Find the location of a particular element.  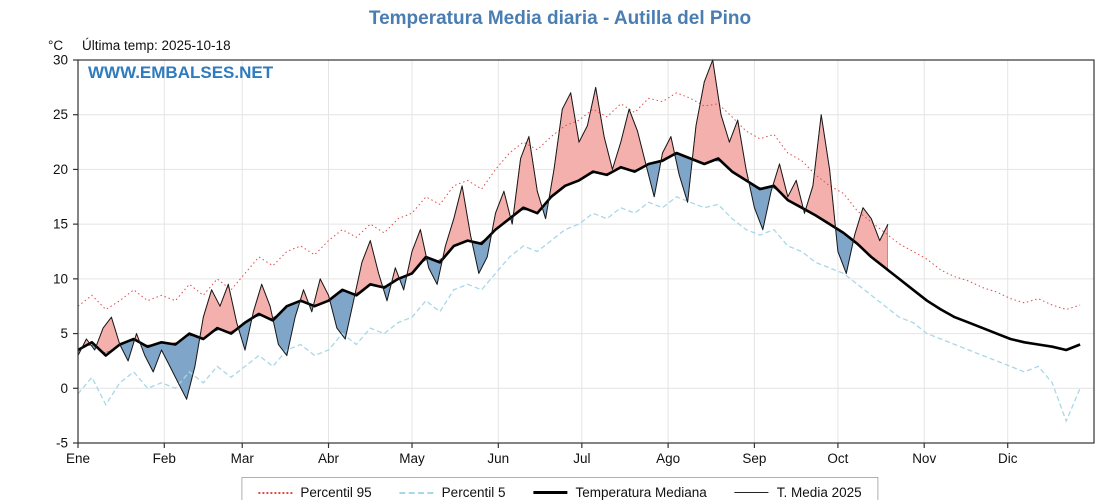

legend-item-percentil5: Percentil 5 is located at coordinates (452, 492).